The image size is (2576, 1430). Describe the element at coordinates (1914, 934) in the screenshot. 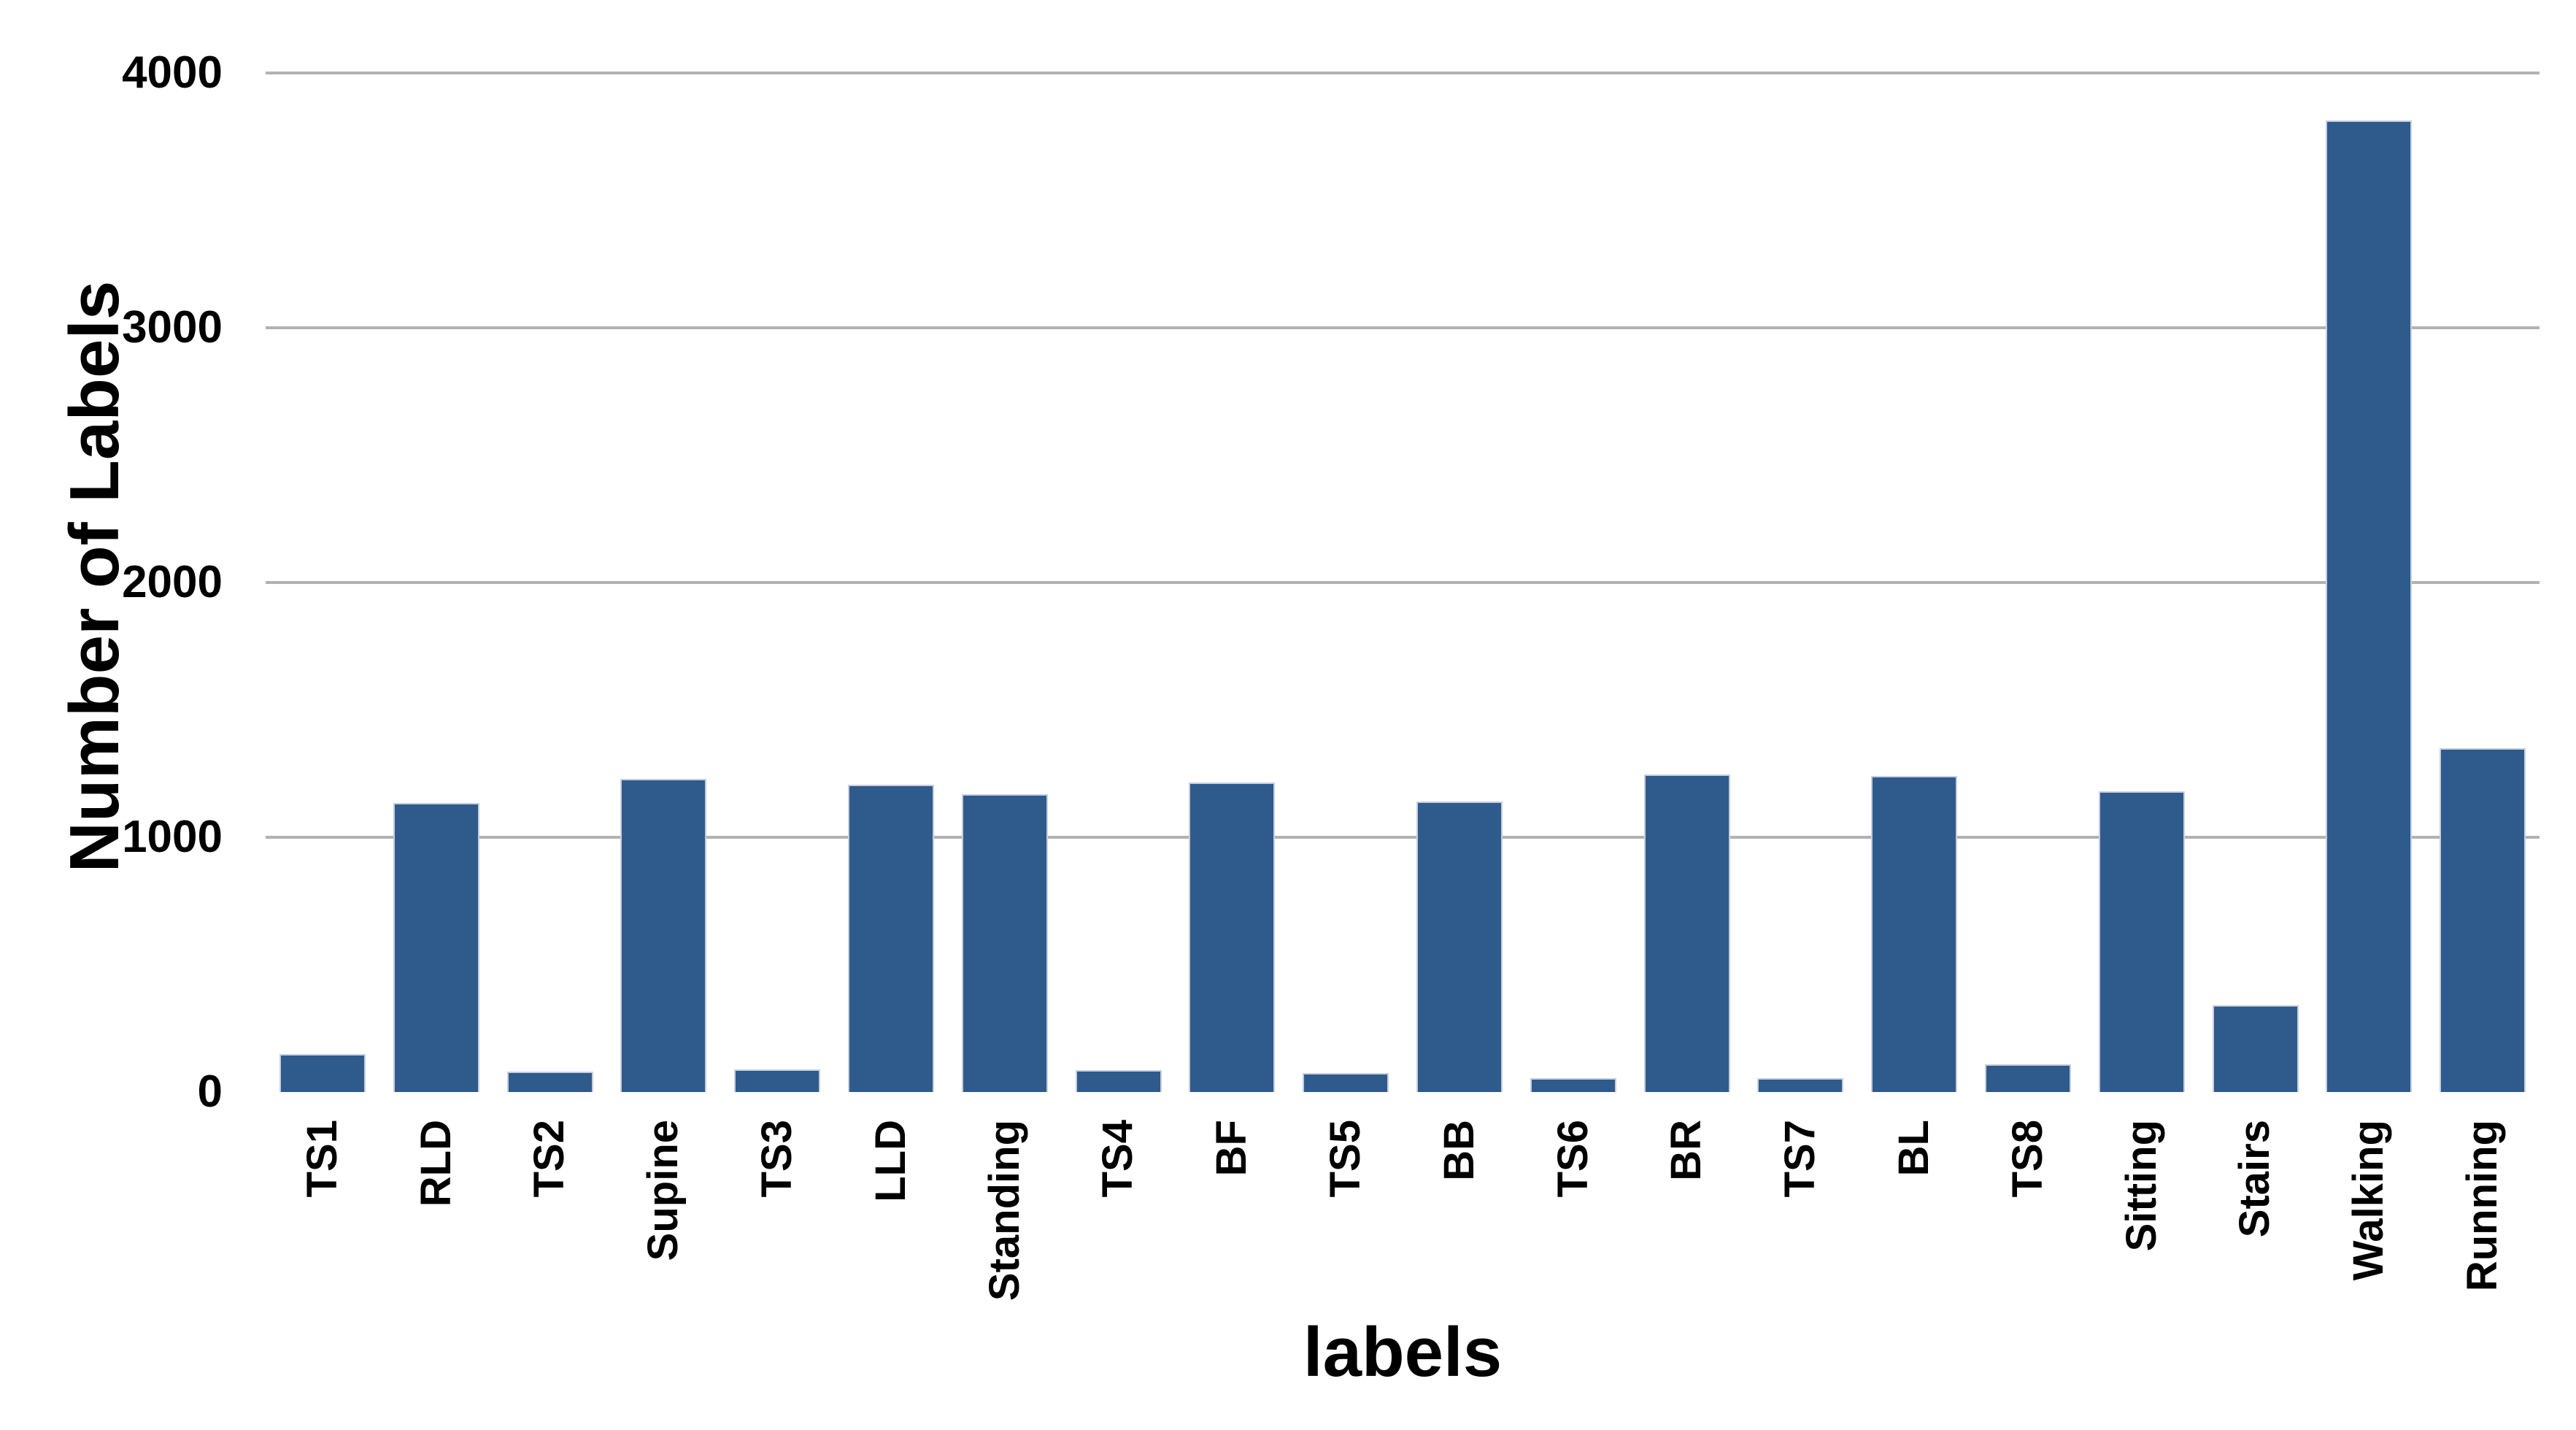

I see `bar-BL` at that location.